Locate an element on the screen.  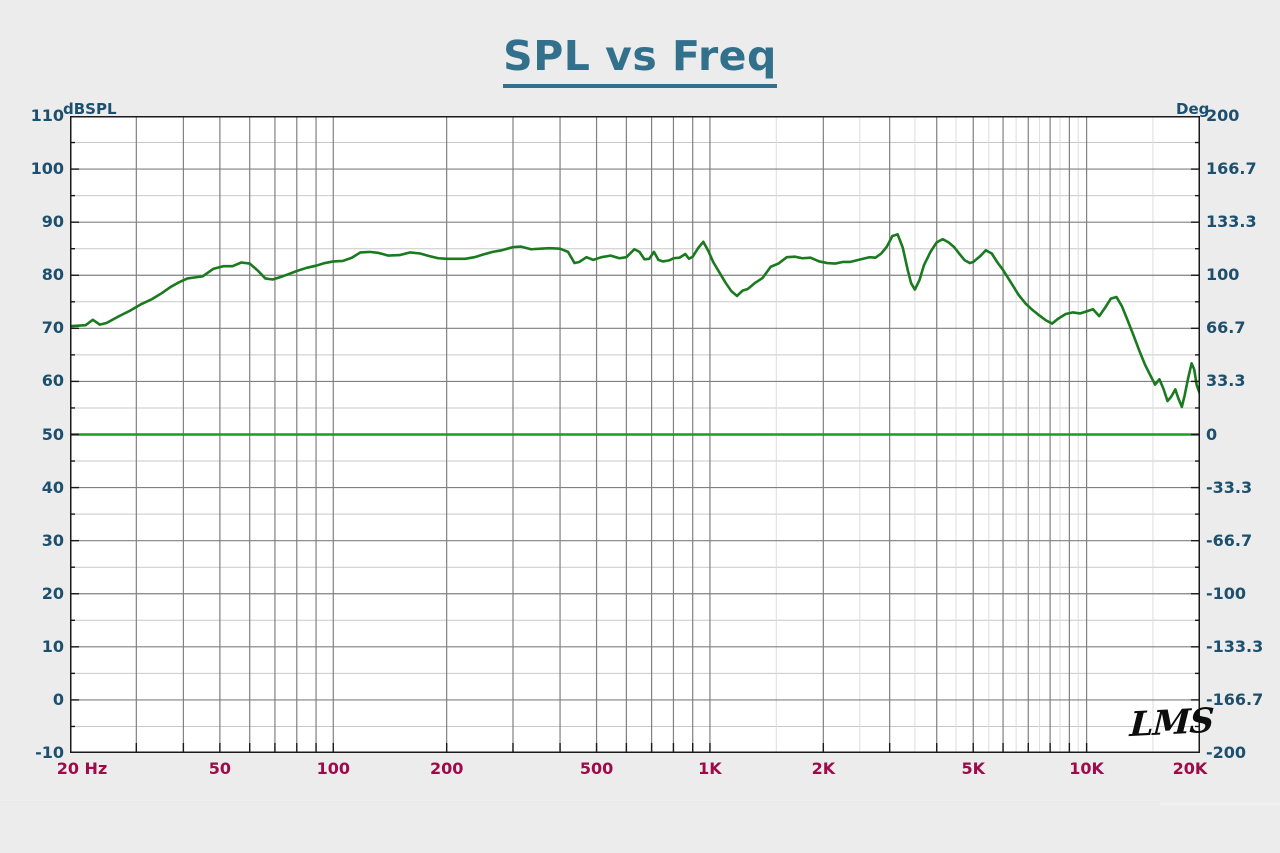
x-axis-tick-label: 5K is located at coordinates (973, 768).